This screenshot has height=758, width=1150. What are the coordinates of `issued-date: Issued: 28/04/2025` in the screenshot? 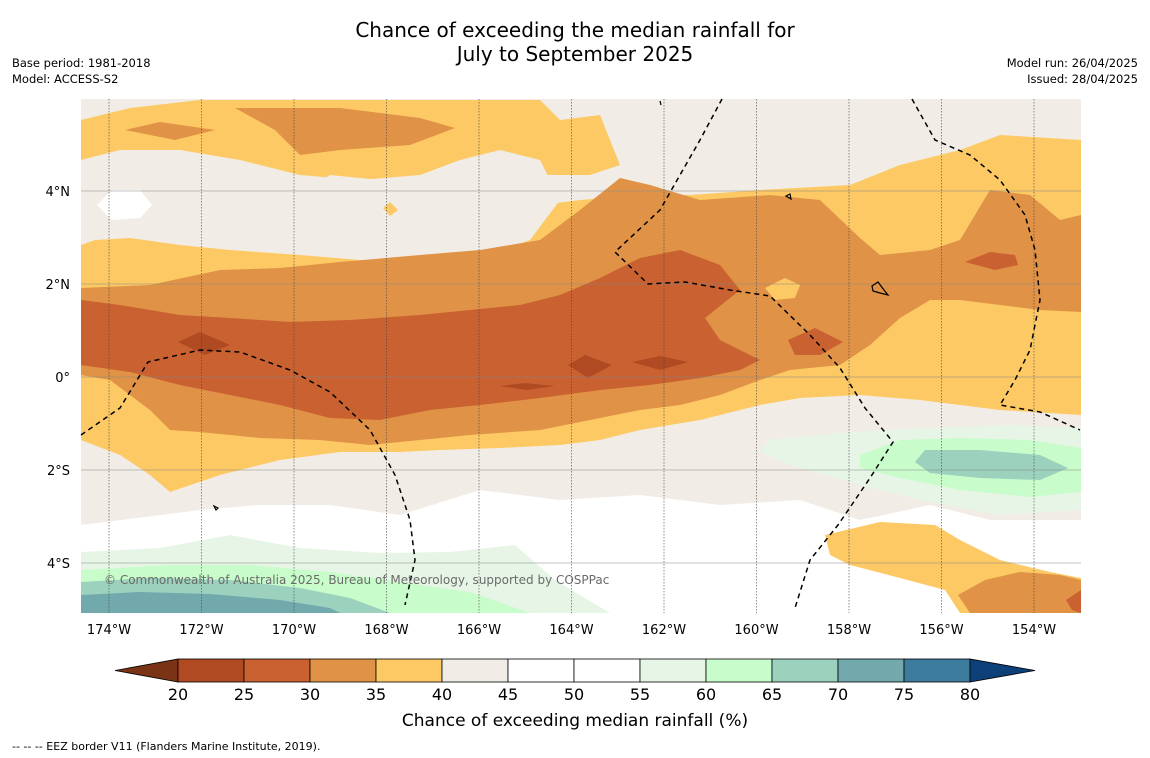 It's located at (1082, 79).